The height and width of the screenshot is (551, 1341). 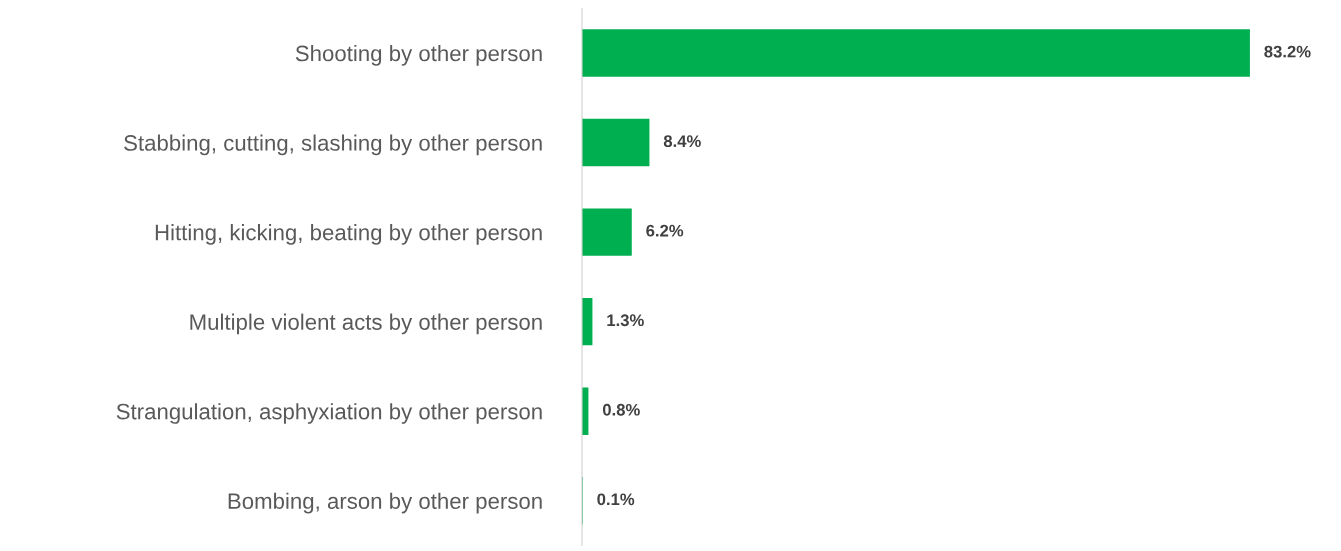 I want to click on data-label: 83.2%, so click(x=1287, y=51).